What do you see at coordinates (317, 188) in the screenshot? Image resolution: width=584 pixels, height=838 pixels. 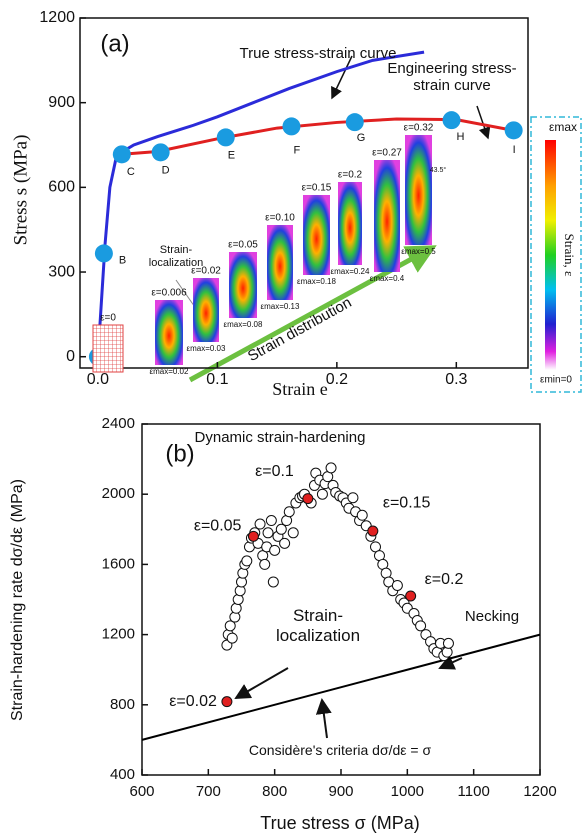 I see `strain-label: ε=0.15` at bounding box center [317, 188].